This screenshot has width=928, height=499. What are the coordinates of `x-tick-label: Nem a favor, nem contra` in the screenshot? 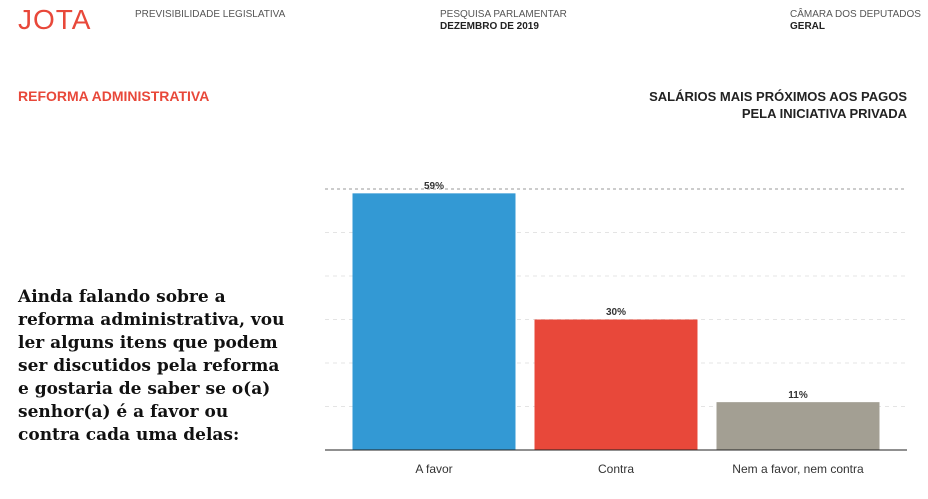 It's located at (798, 469).